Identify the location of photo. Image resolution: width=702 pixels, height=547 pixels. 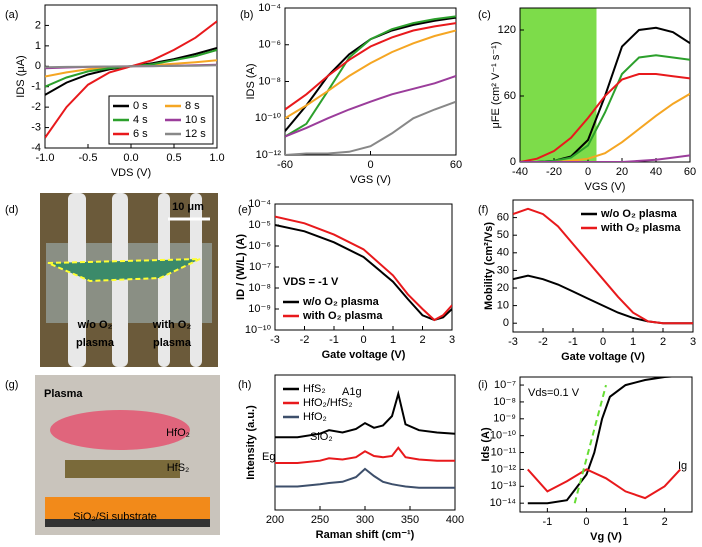
(127, 455).